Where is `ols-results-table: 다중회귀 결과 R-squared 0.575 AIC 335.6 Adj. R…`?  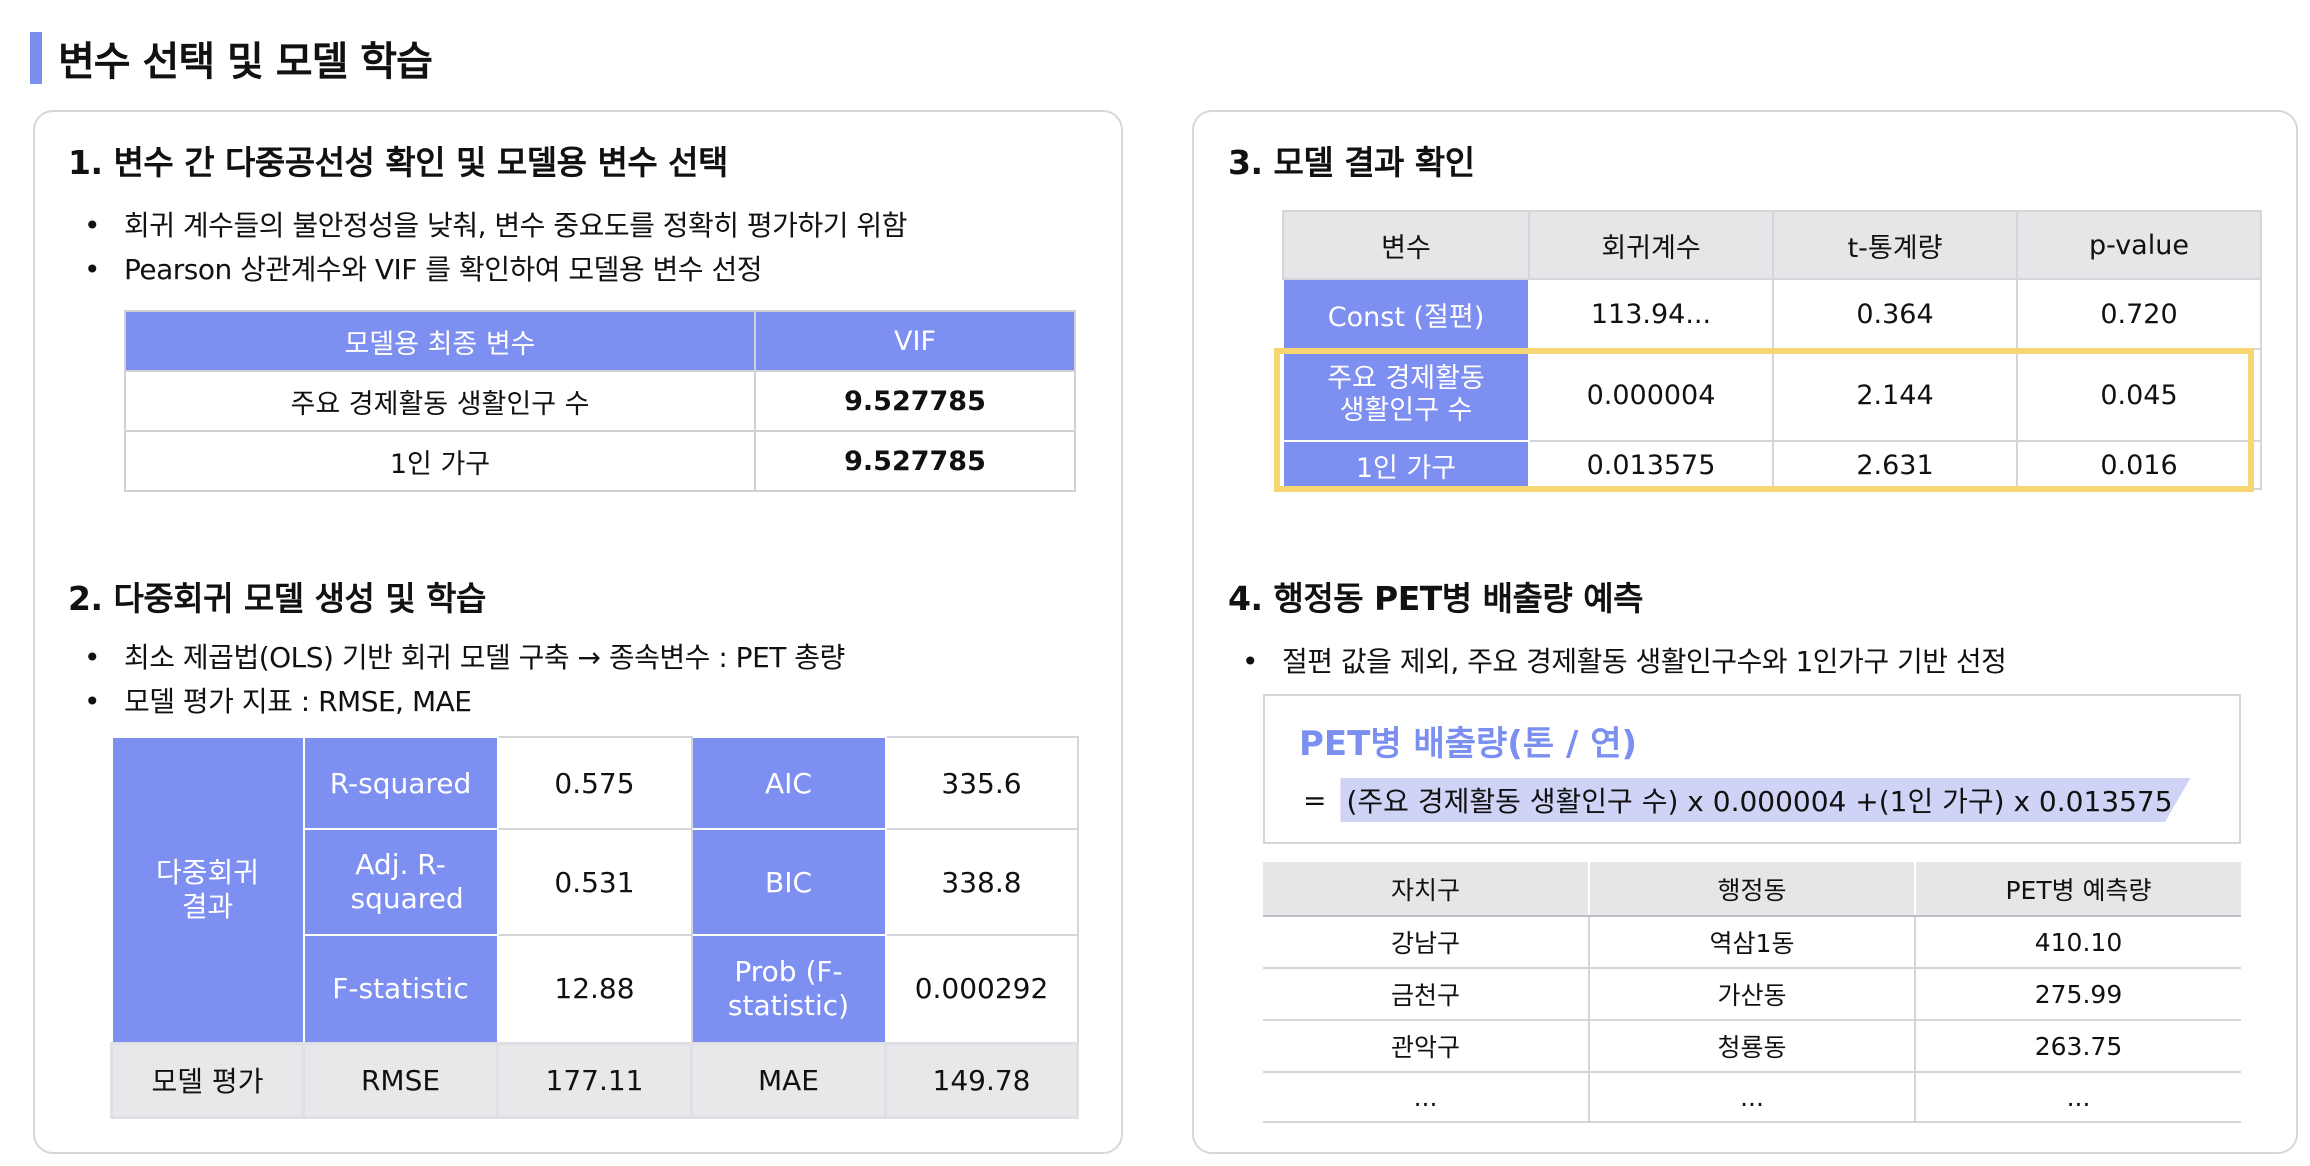 ols-results-table: 다중회귀 결과 R-squared 0.575 AIC 335.6 Adj. R… is located at coordinates (594, 927).